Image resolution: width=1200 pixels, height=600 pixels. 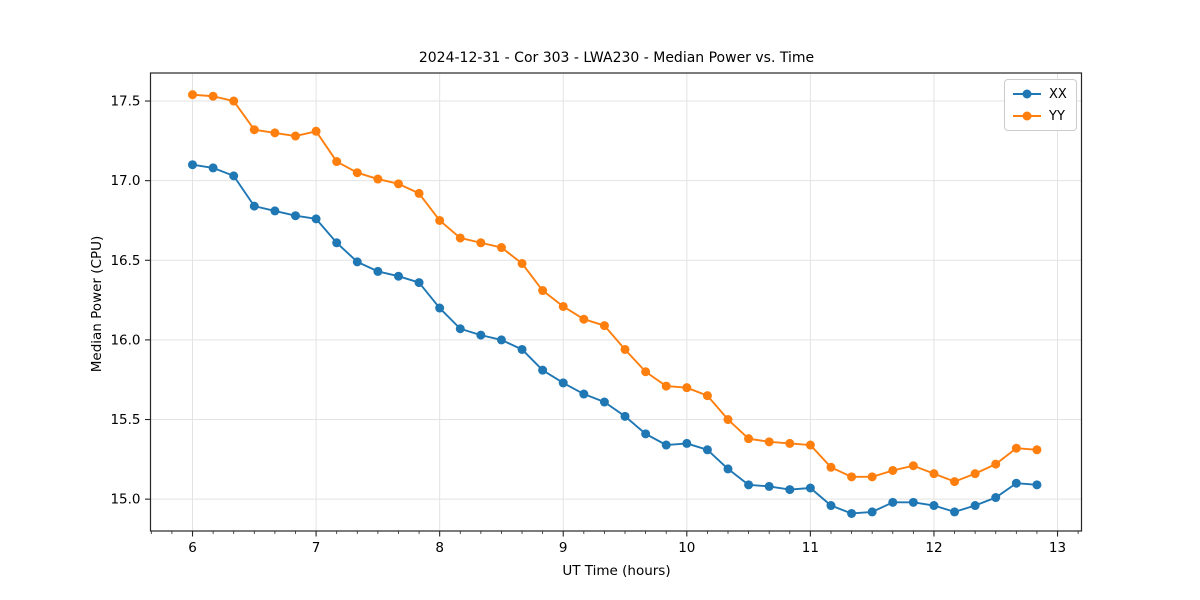 I want to click on legend-label: XX, so click(x=1058, y=94).